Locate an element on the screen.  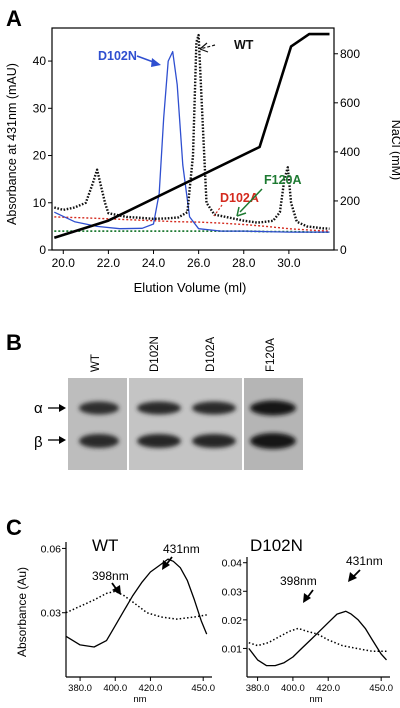
annotation-d102n-arrowhead is located at coordinates (156, 62).